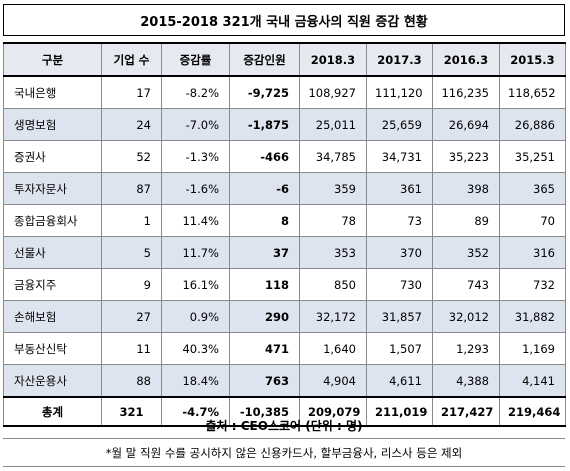 The image size is (570, 471). Describe the element at coordinates (466, 381) in the screenshot. I see `year-value-cell: 4,388` at that location.